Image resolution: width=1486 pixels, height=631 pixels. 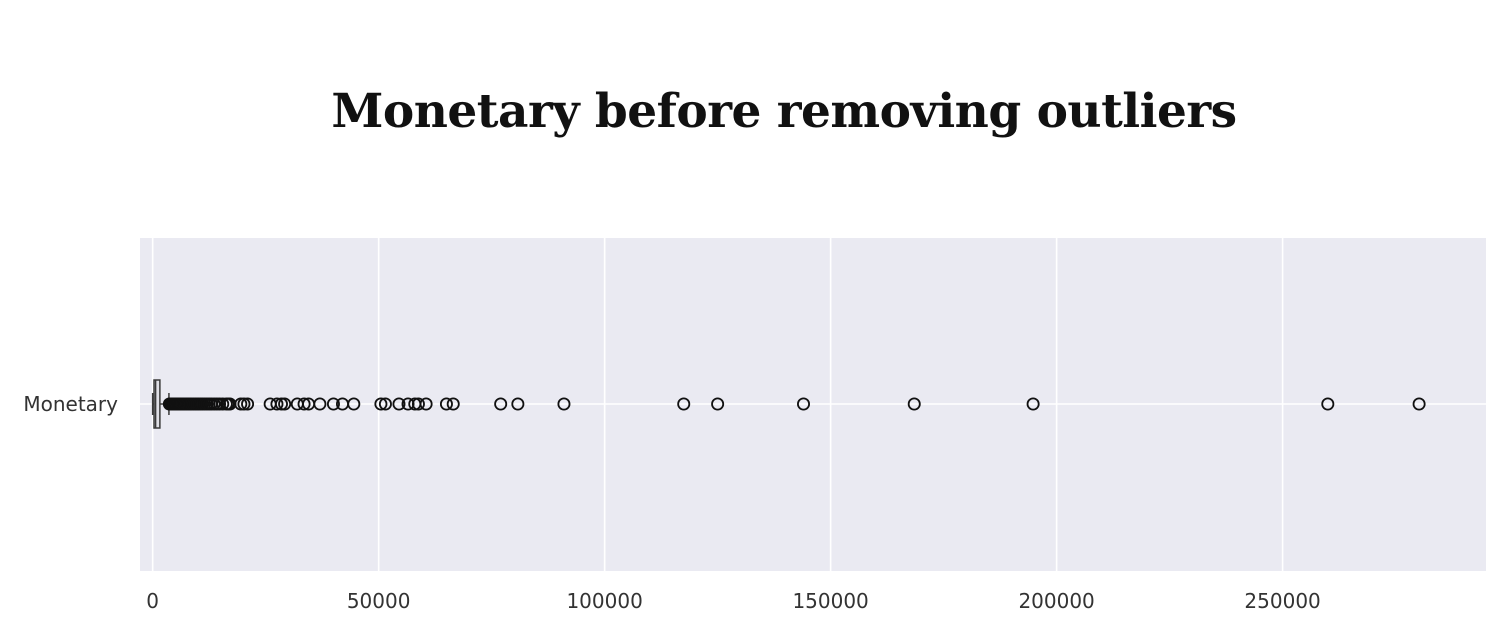 I want to click on x-tick-label: 50000, so click(x=379, y=601).